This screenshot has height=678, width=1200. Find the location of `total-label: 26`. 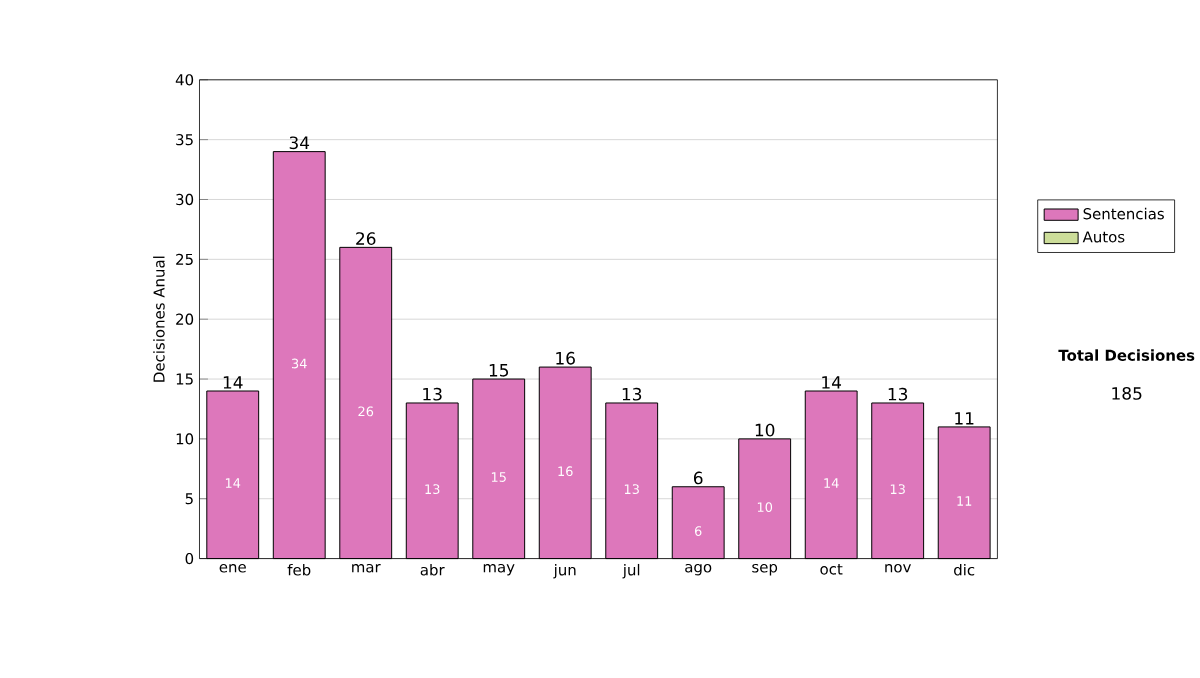

total-label: 26 is located at coordinates (366, 238).